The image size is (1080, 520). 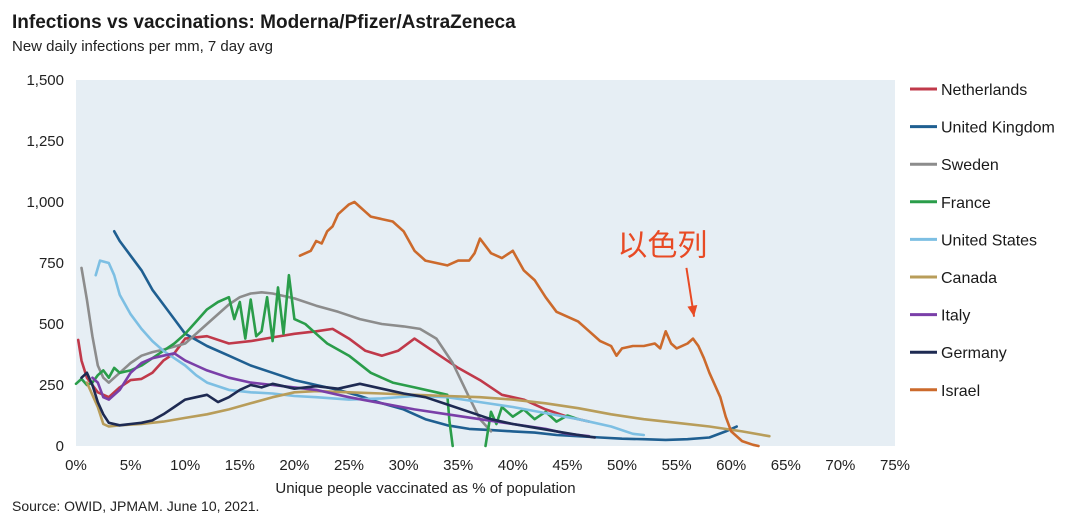 I want to click on x-tick-label: 75%, so click(x=895, y=465).